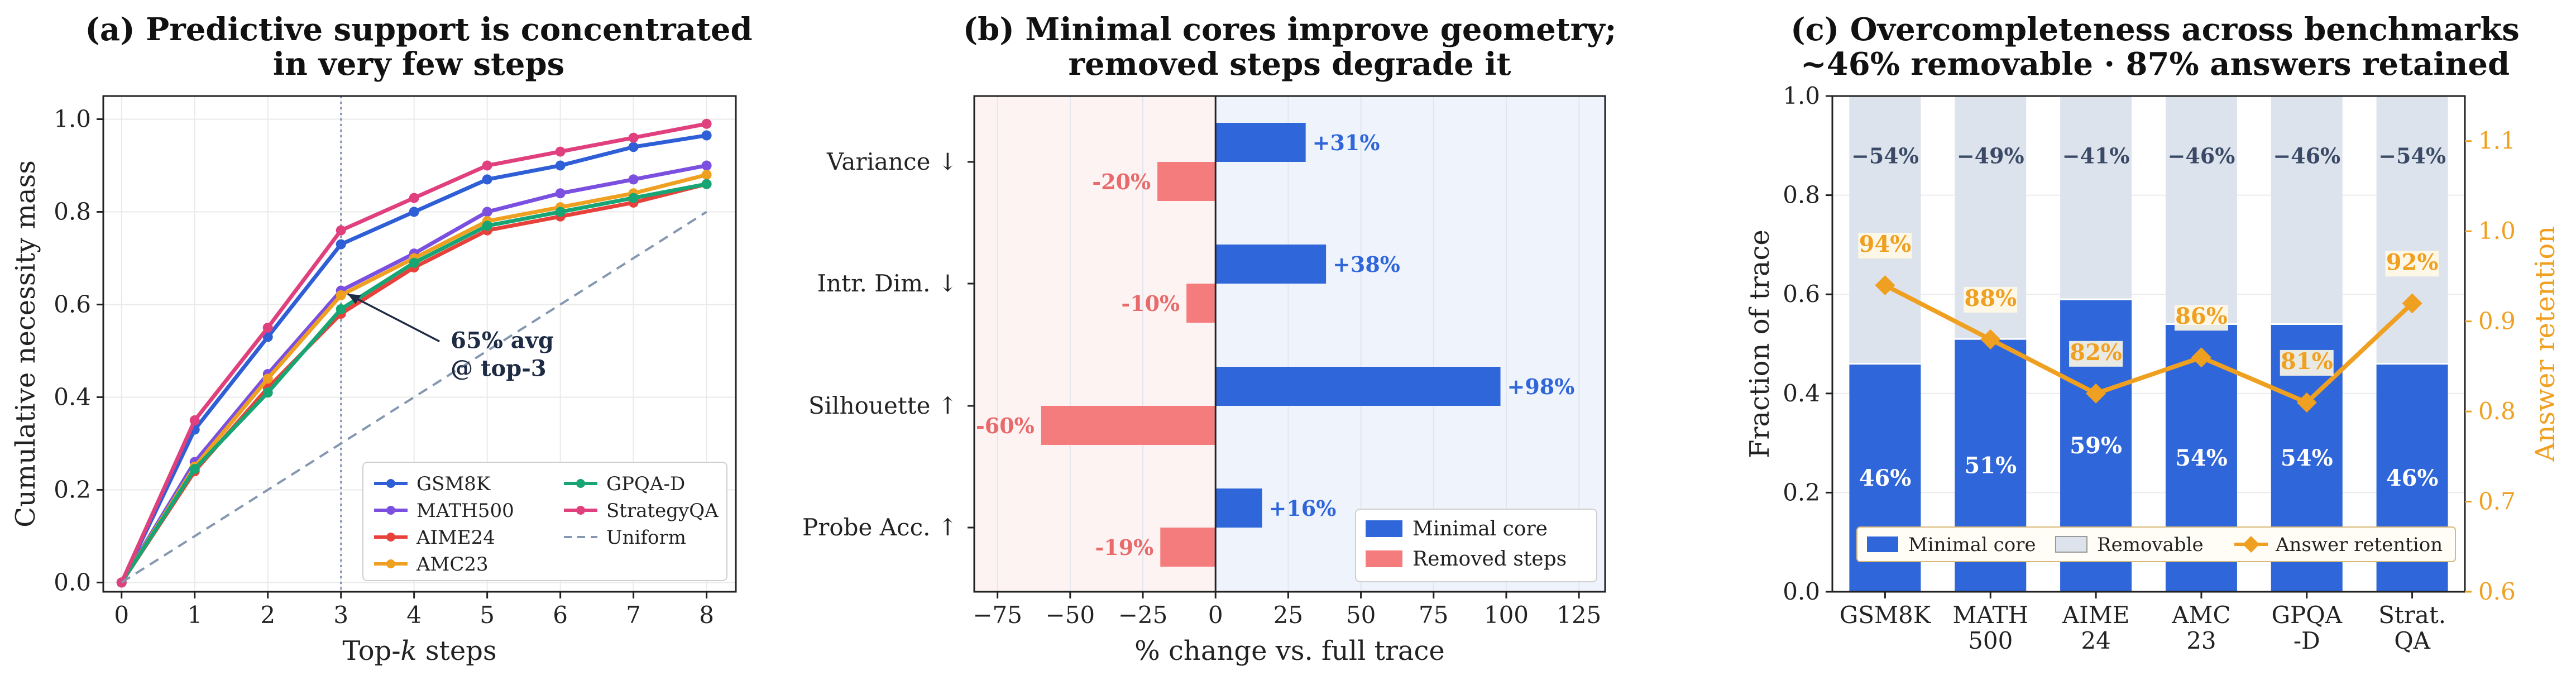 This screenshot has width=2576, height=685. I want to click on legend-label: Uniform, so click(646, 537).